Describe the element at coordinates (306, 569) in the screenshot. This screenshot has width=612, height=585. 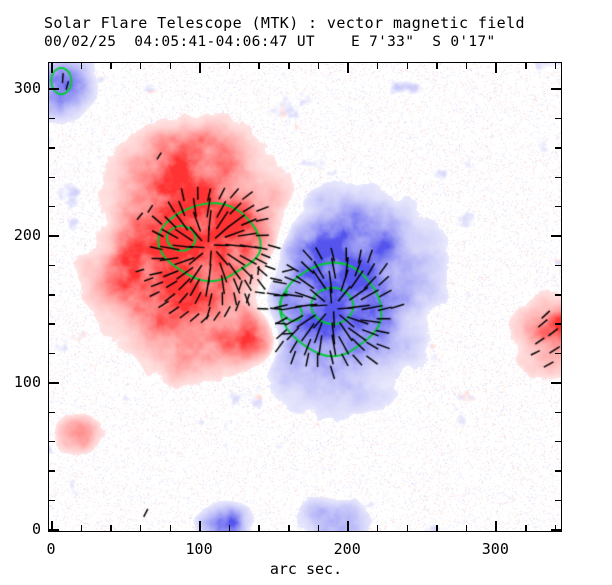
I see `x-axis-title: arc sec.` at that location.